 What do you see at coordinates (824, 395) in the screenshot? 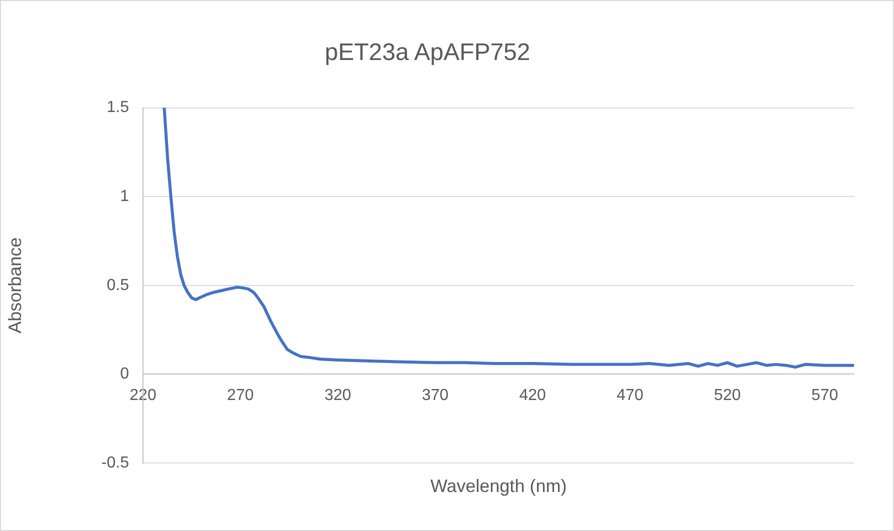
I see `x-tick-label: 570` at bounding box center [824, 395].